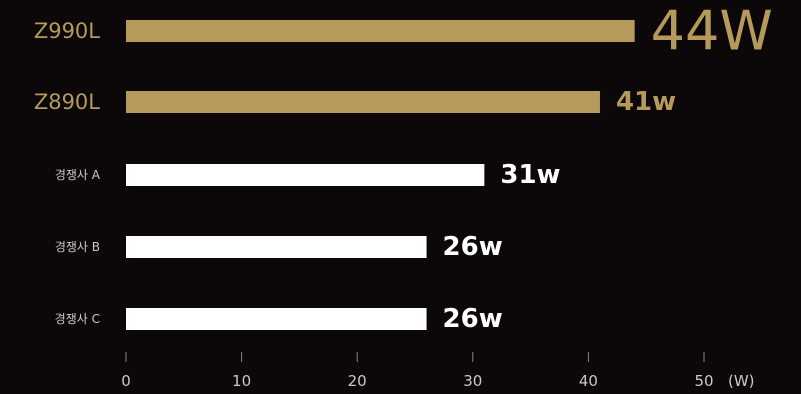  I want to click on category-label: 경쟁사 A, so click(78, 175).